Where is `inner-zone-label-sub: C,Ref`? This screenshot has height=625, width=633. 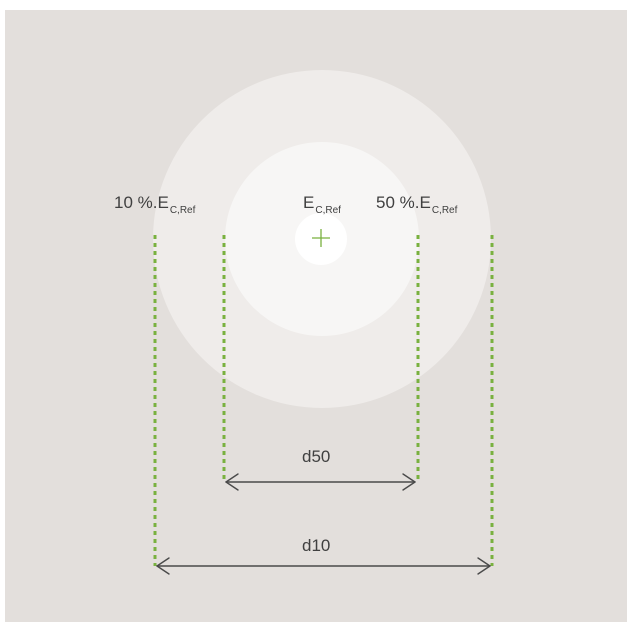
inner-zone-label-sub: C,Ref is located at coordinates (444, 210).